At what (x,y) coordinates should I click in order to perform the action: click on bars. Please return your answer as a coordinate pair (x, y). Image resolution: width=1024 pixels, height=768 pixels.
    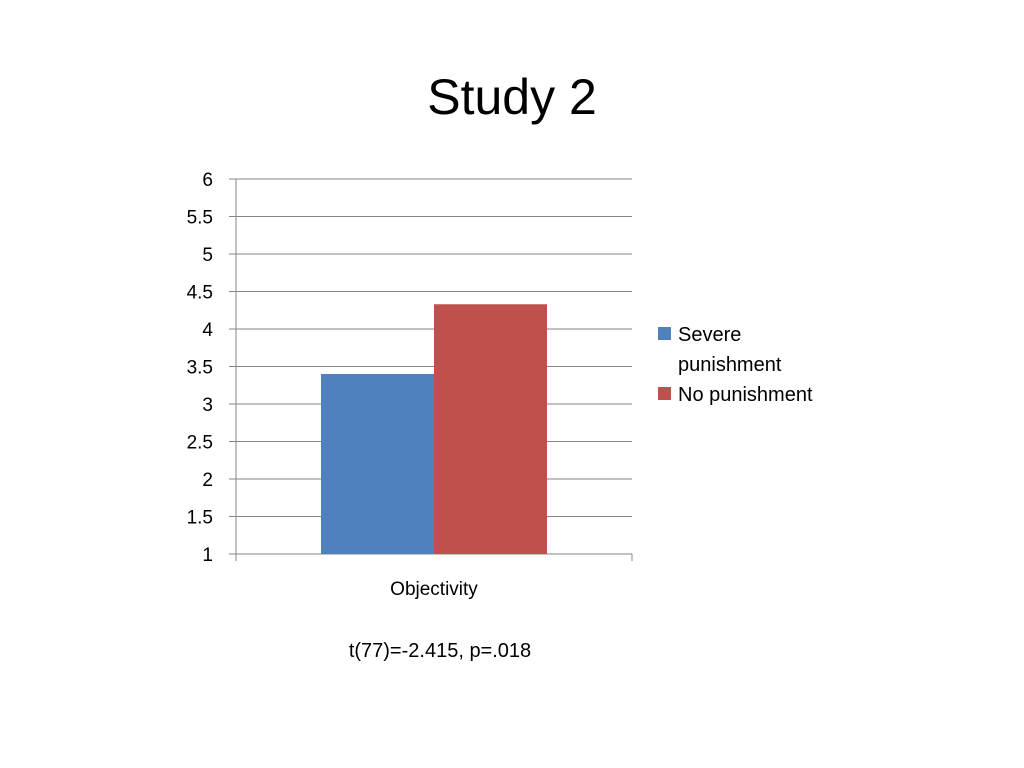
    Looking at the image, I should click on (434, 429).